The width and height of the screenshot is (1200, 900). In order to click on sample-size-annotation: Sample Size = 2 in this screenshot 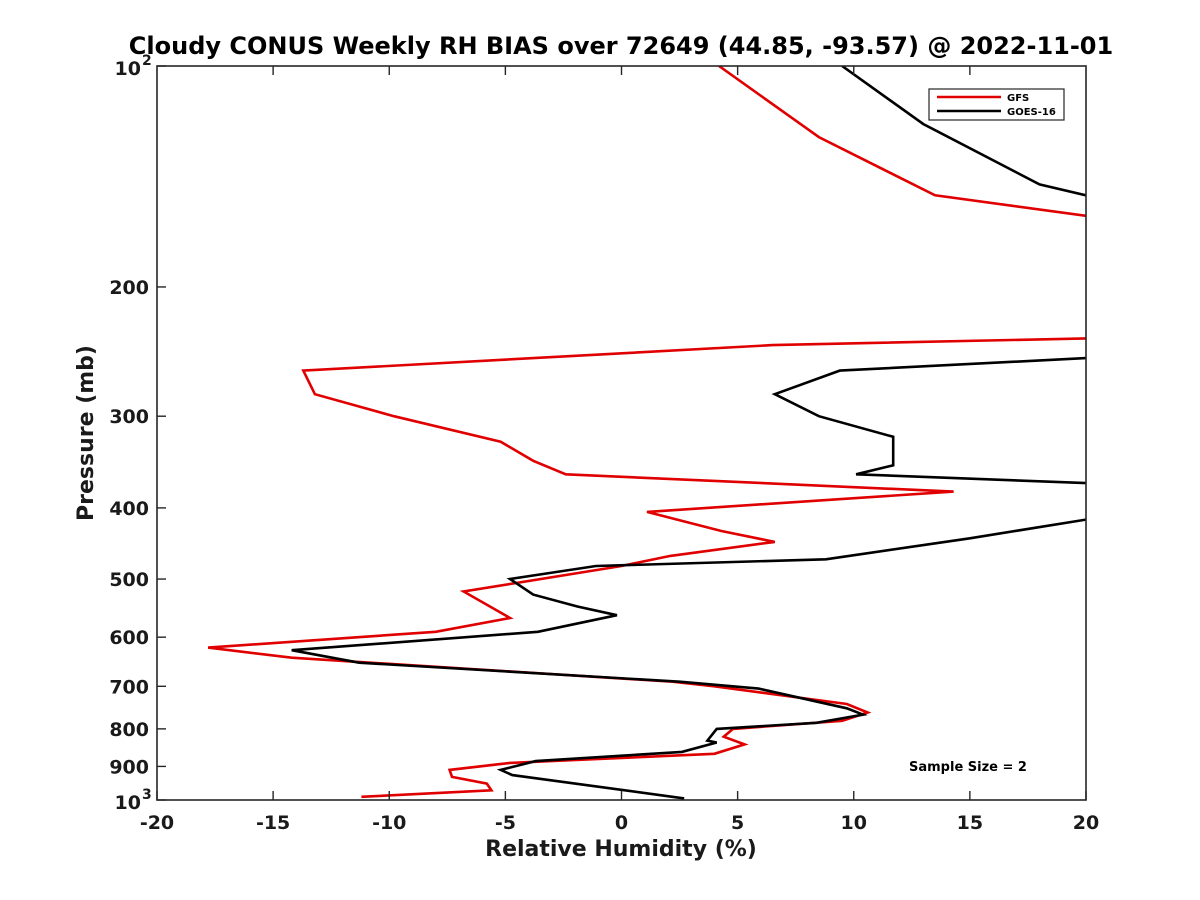, I will do `click(968, 767)`.